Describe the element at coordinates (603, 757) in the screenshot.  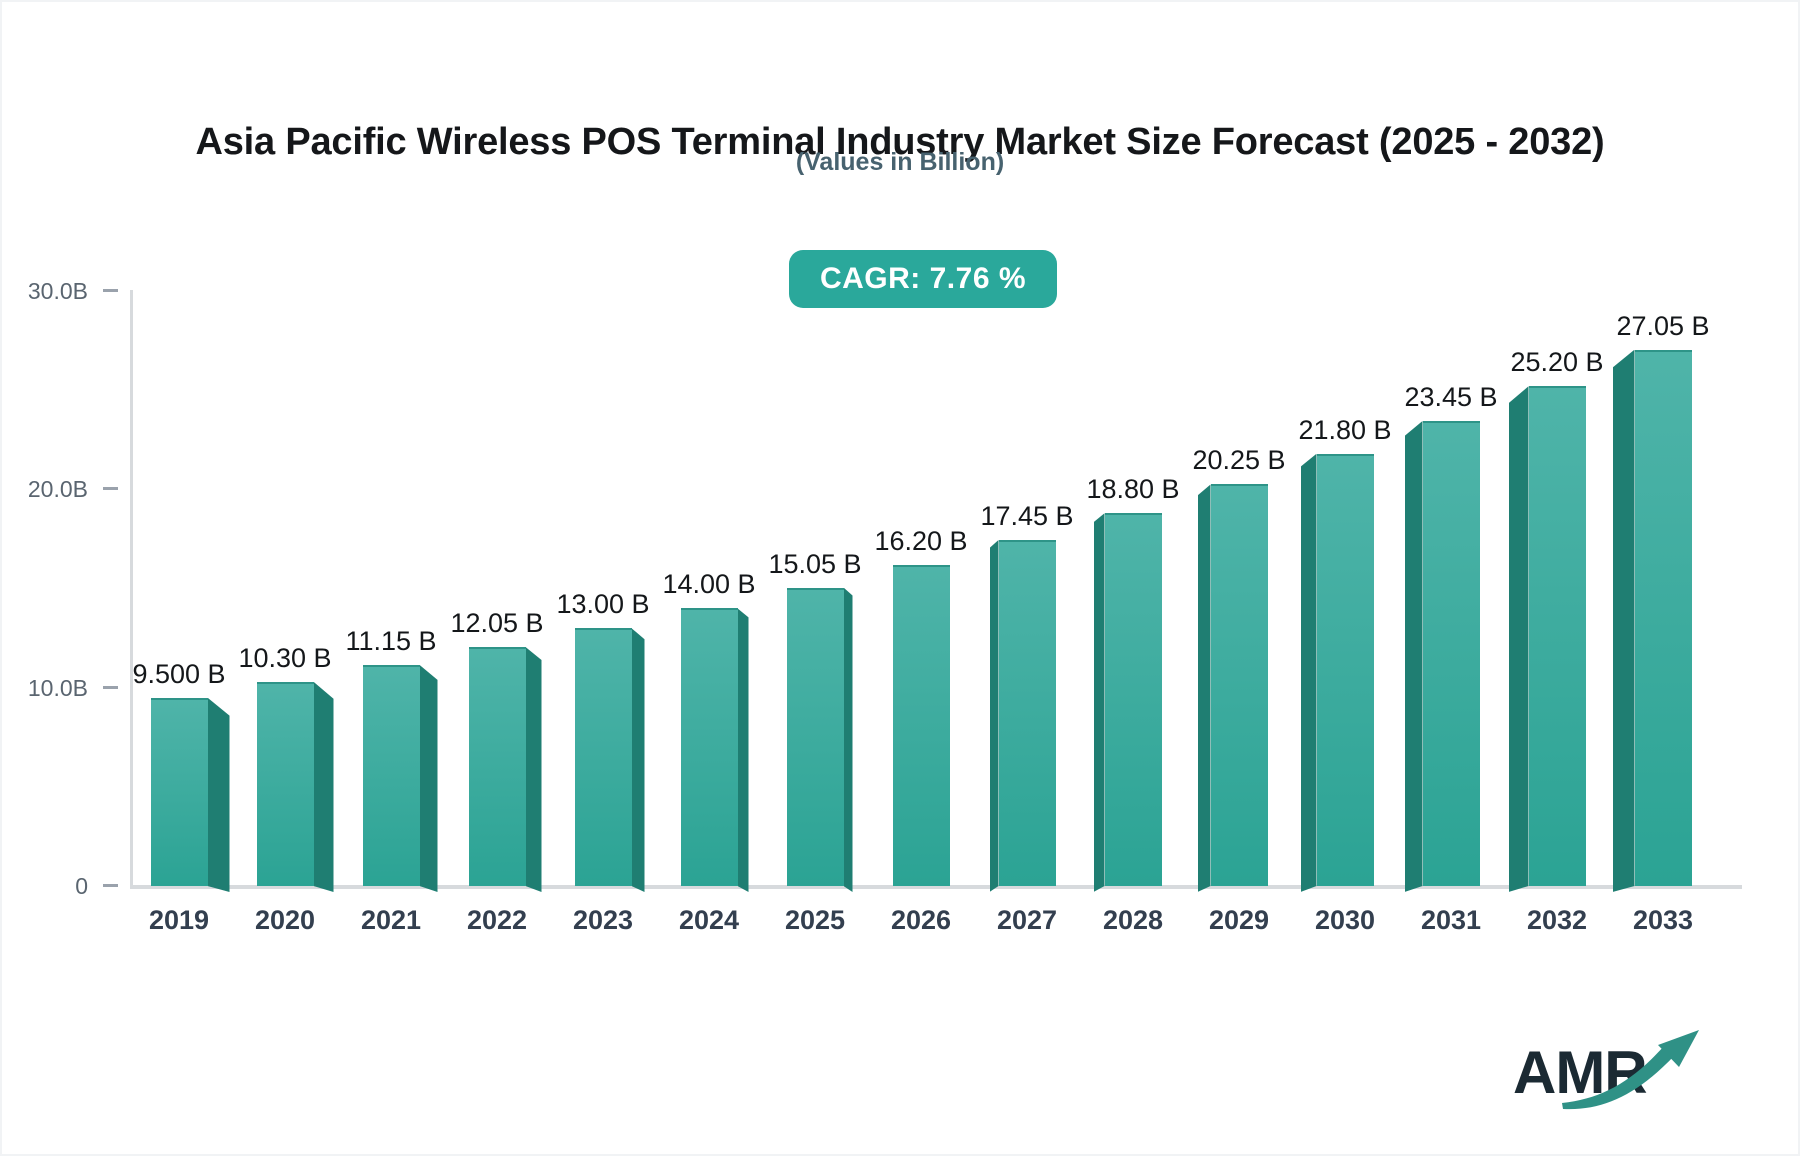
I see `bar-2023` at that location.